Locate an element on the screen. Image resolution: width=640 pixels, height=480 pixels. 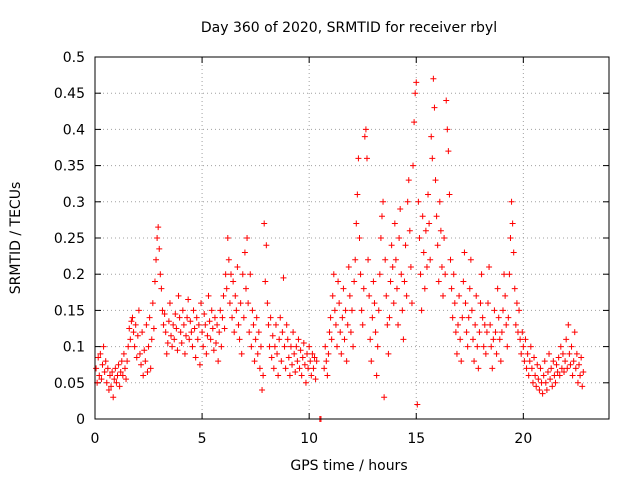
y-tick-label: 0.05 is located at coordinates (69, 384).